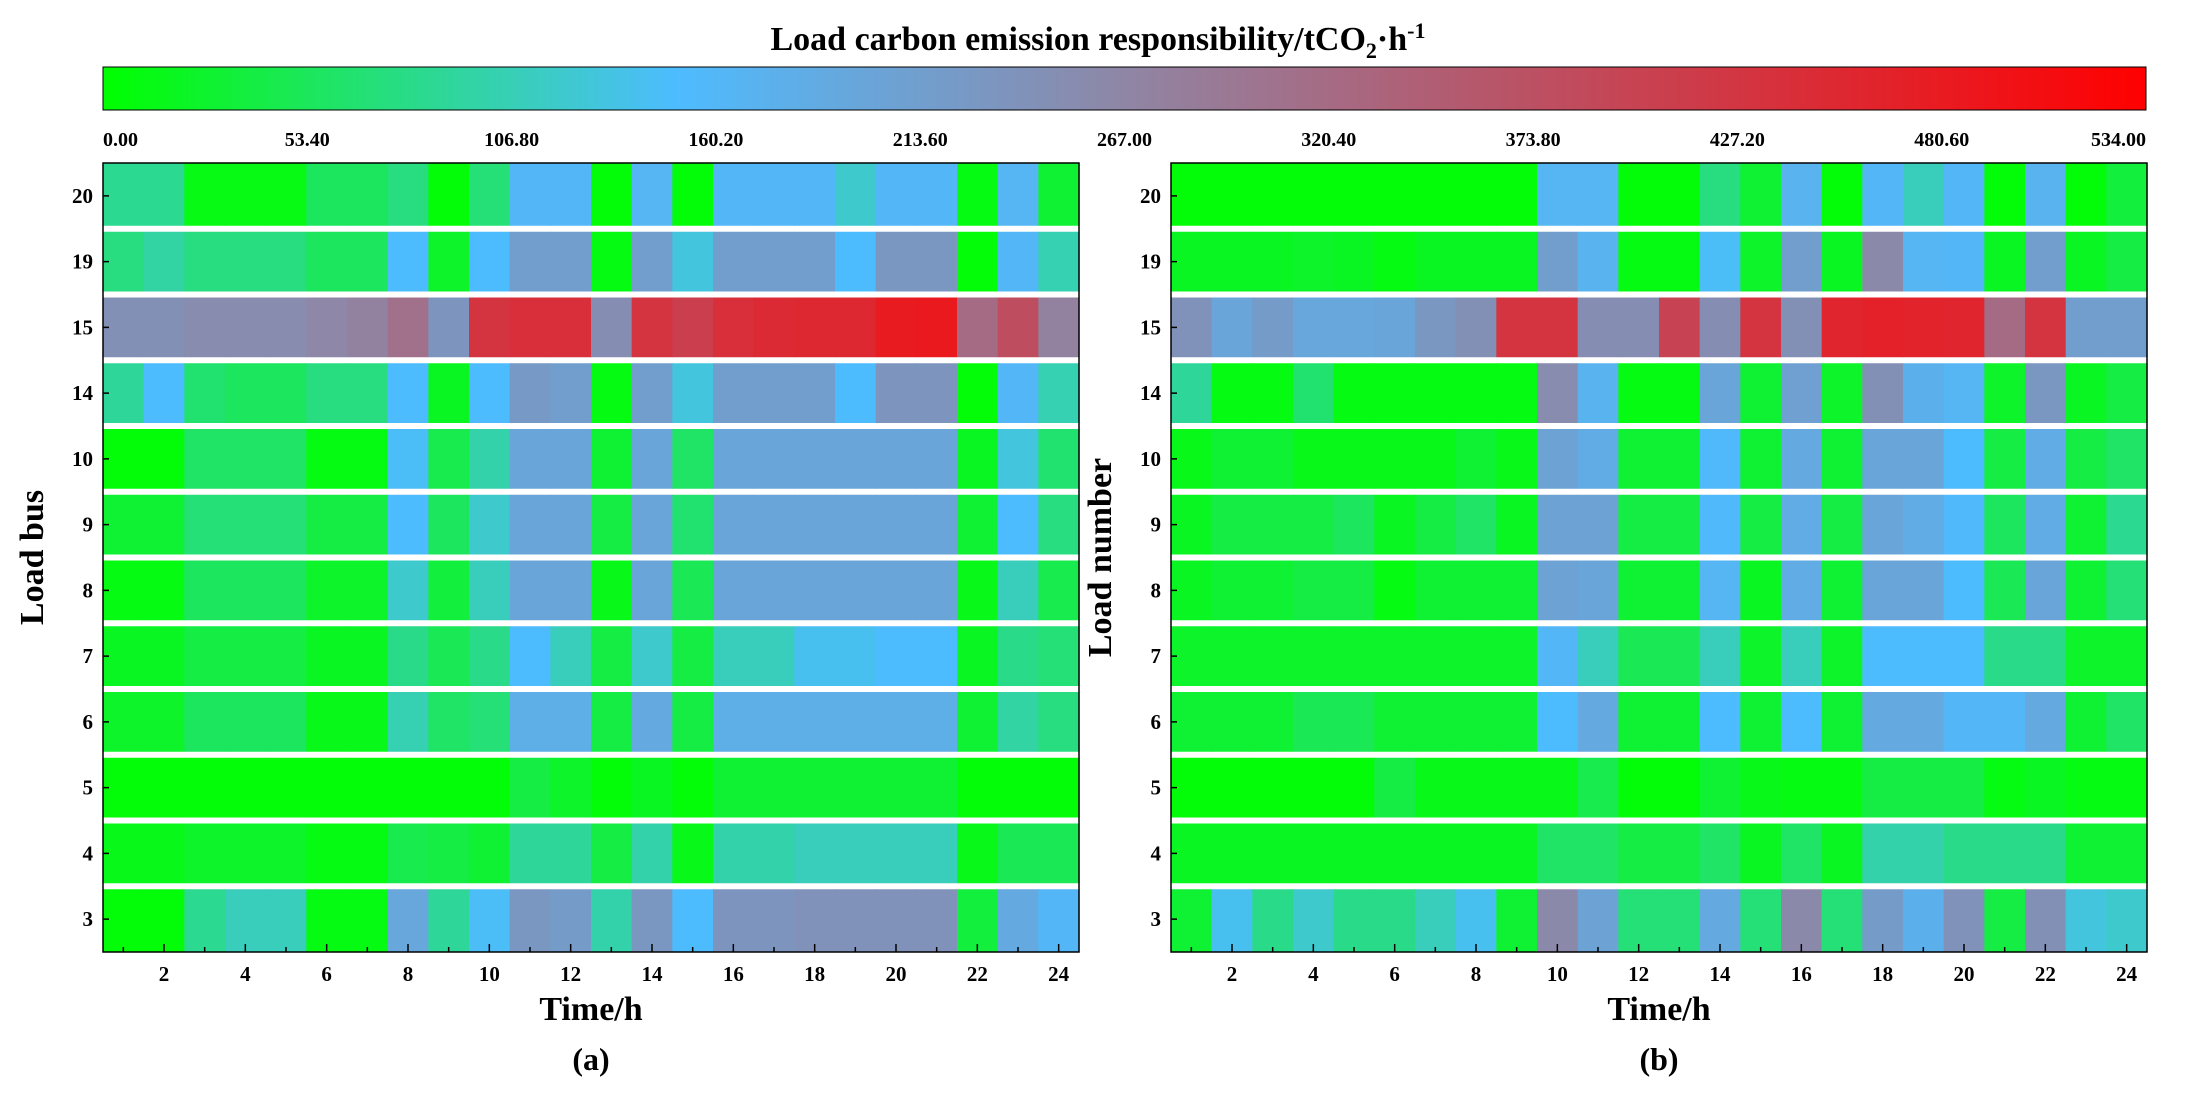  I want to click on x-tick-label: 18, so click(814, 974).